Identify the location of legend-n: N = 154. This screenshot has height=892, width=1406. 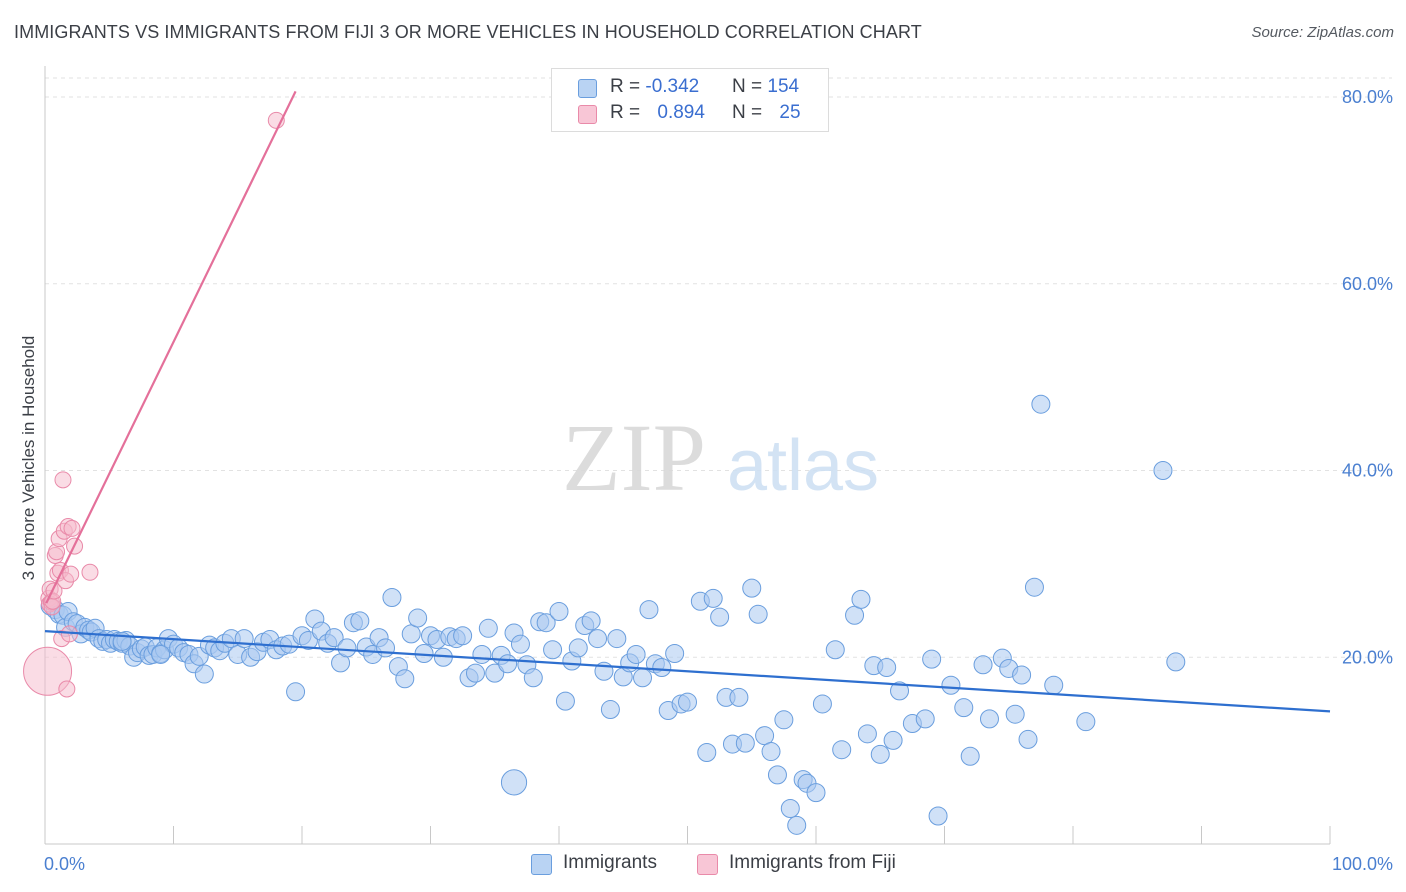
(766, 86).